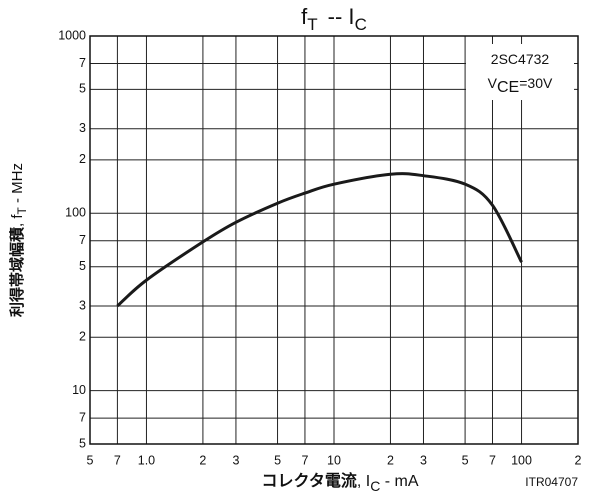 Image resolution: width=592 pixels, height=499 pixels. Describe the element at coordinates (22, 210) in the screenshot. I see `y-label-sub: T` at that location.